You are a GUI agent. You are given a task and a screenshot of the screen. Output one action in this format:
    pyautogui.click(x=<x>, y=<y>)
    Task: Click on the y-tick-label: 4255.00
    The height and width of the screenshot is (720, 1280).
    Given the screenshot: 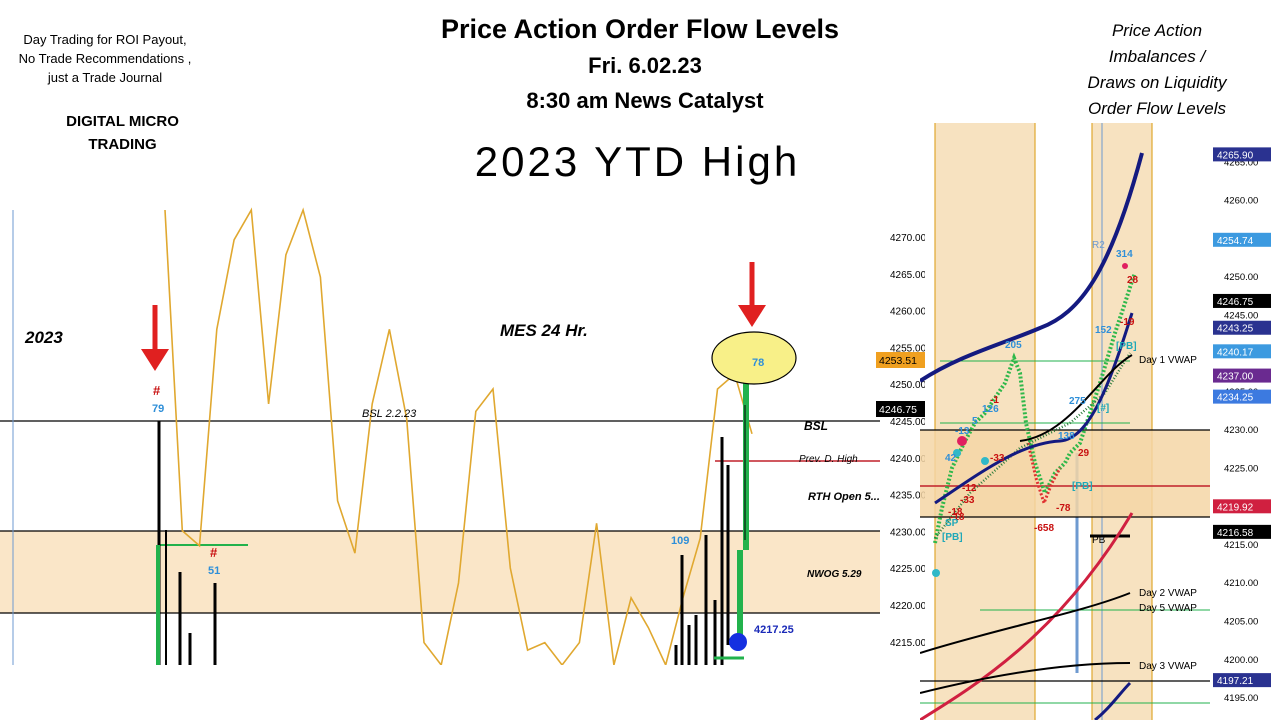 What is the action you would take?
    pyautogui.click(x=907, y=348)
    